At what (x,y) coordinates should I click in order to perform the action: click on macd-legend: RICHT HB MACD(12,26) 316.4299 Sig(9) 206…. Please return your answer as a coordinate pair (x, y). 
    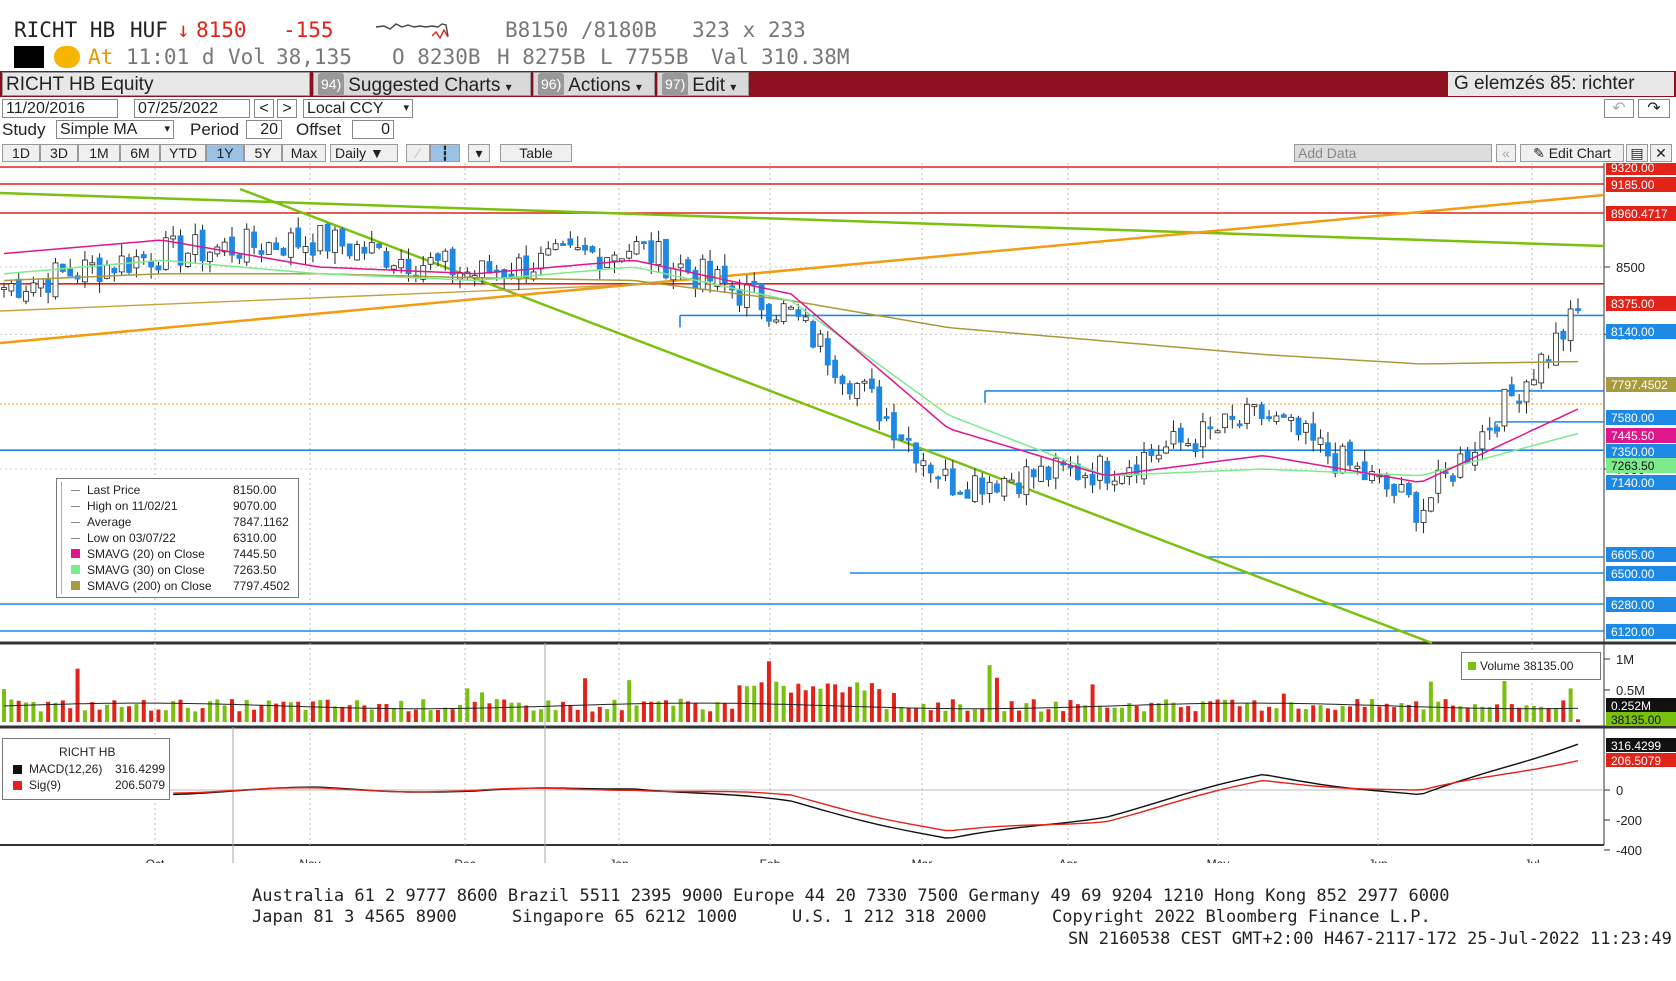
    Looking at the image, I should click on (86, 769).